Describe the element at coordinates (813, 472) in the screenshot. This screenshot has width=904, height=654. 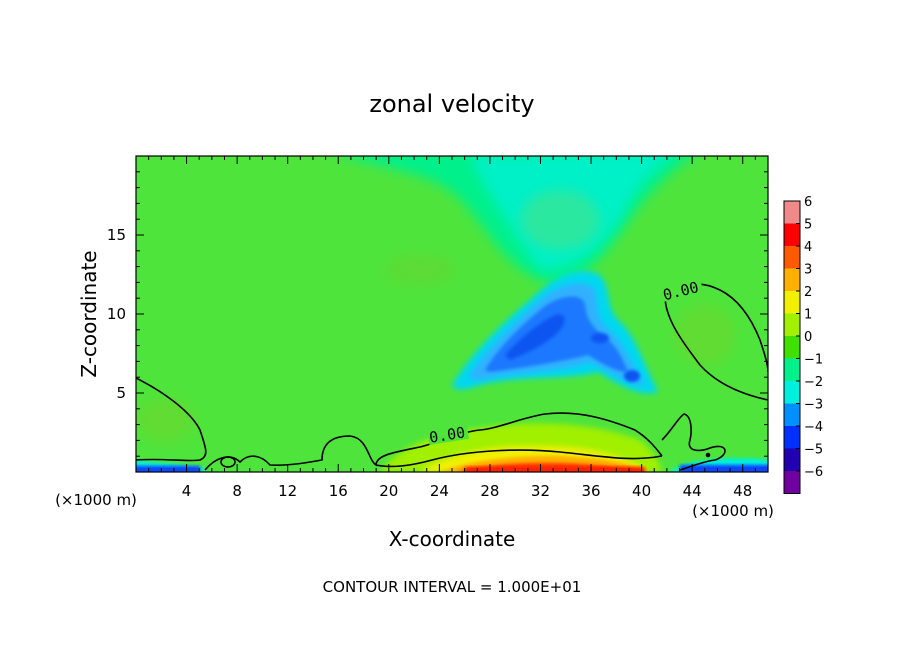
I see `colorbar-tick-label: −6` at that location.